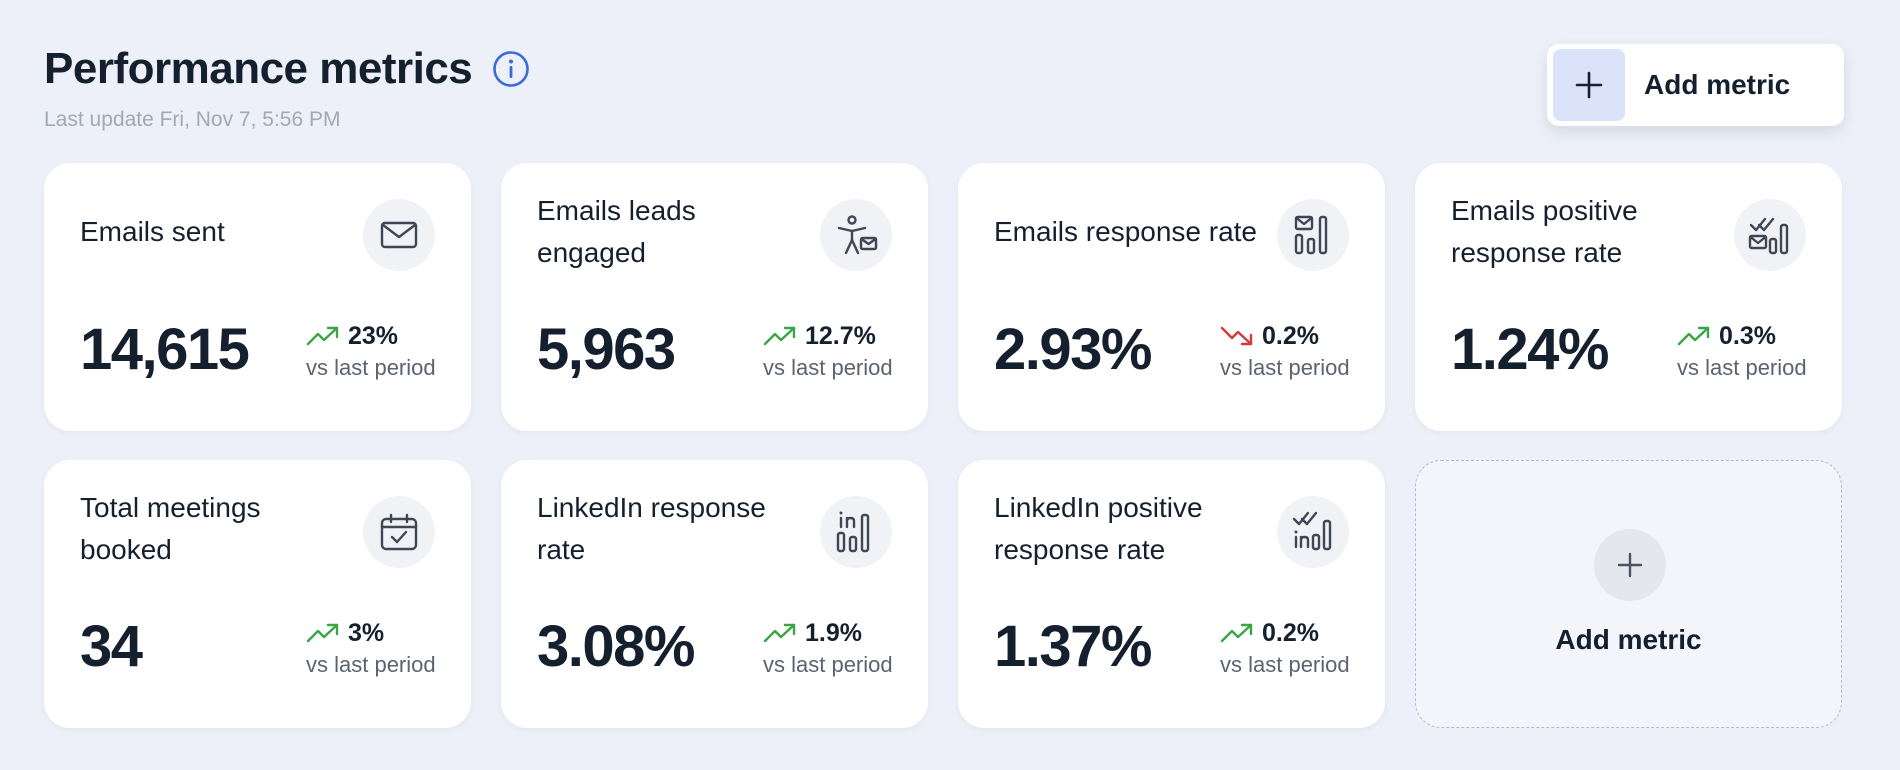 The image size is (1900, 770). Describe the element at coordinates (1073, 349) in the screenshot. I see `metric-value: 2.93%` at that location.